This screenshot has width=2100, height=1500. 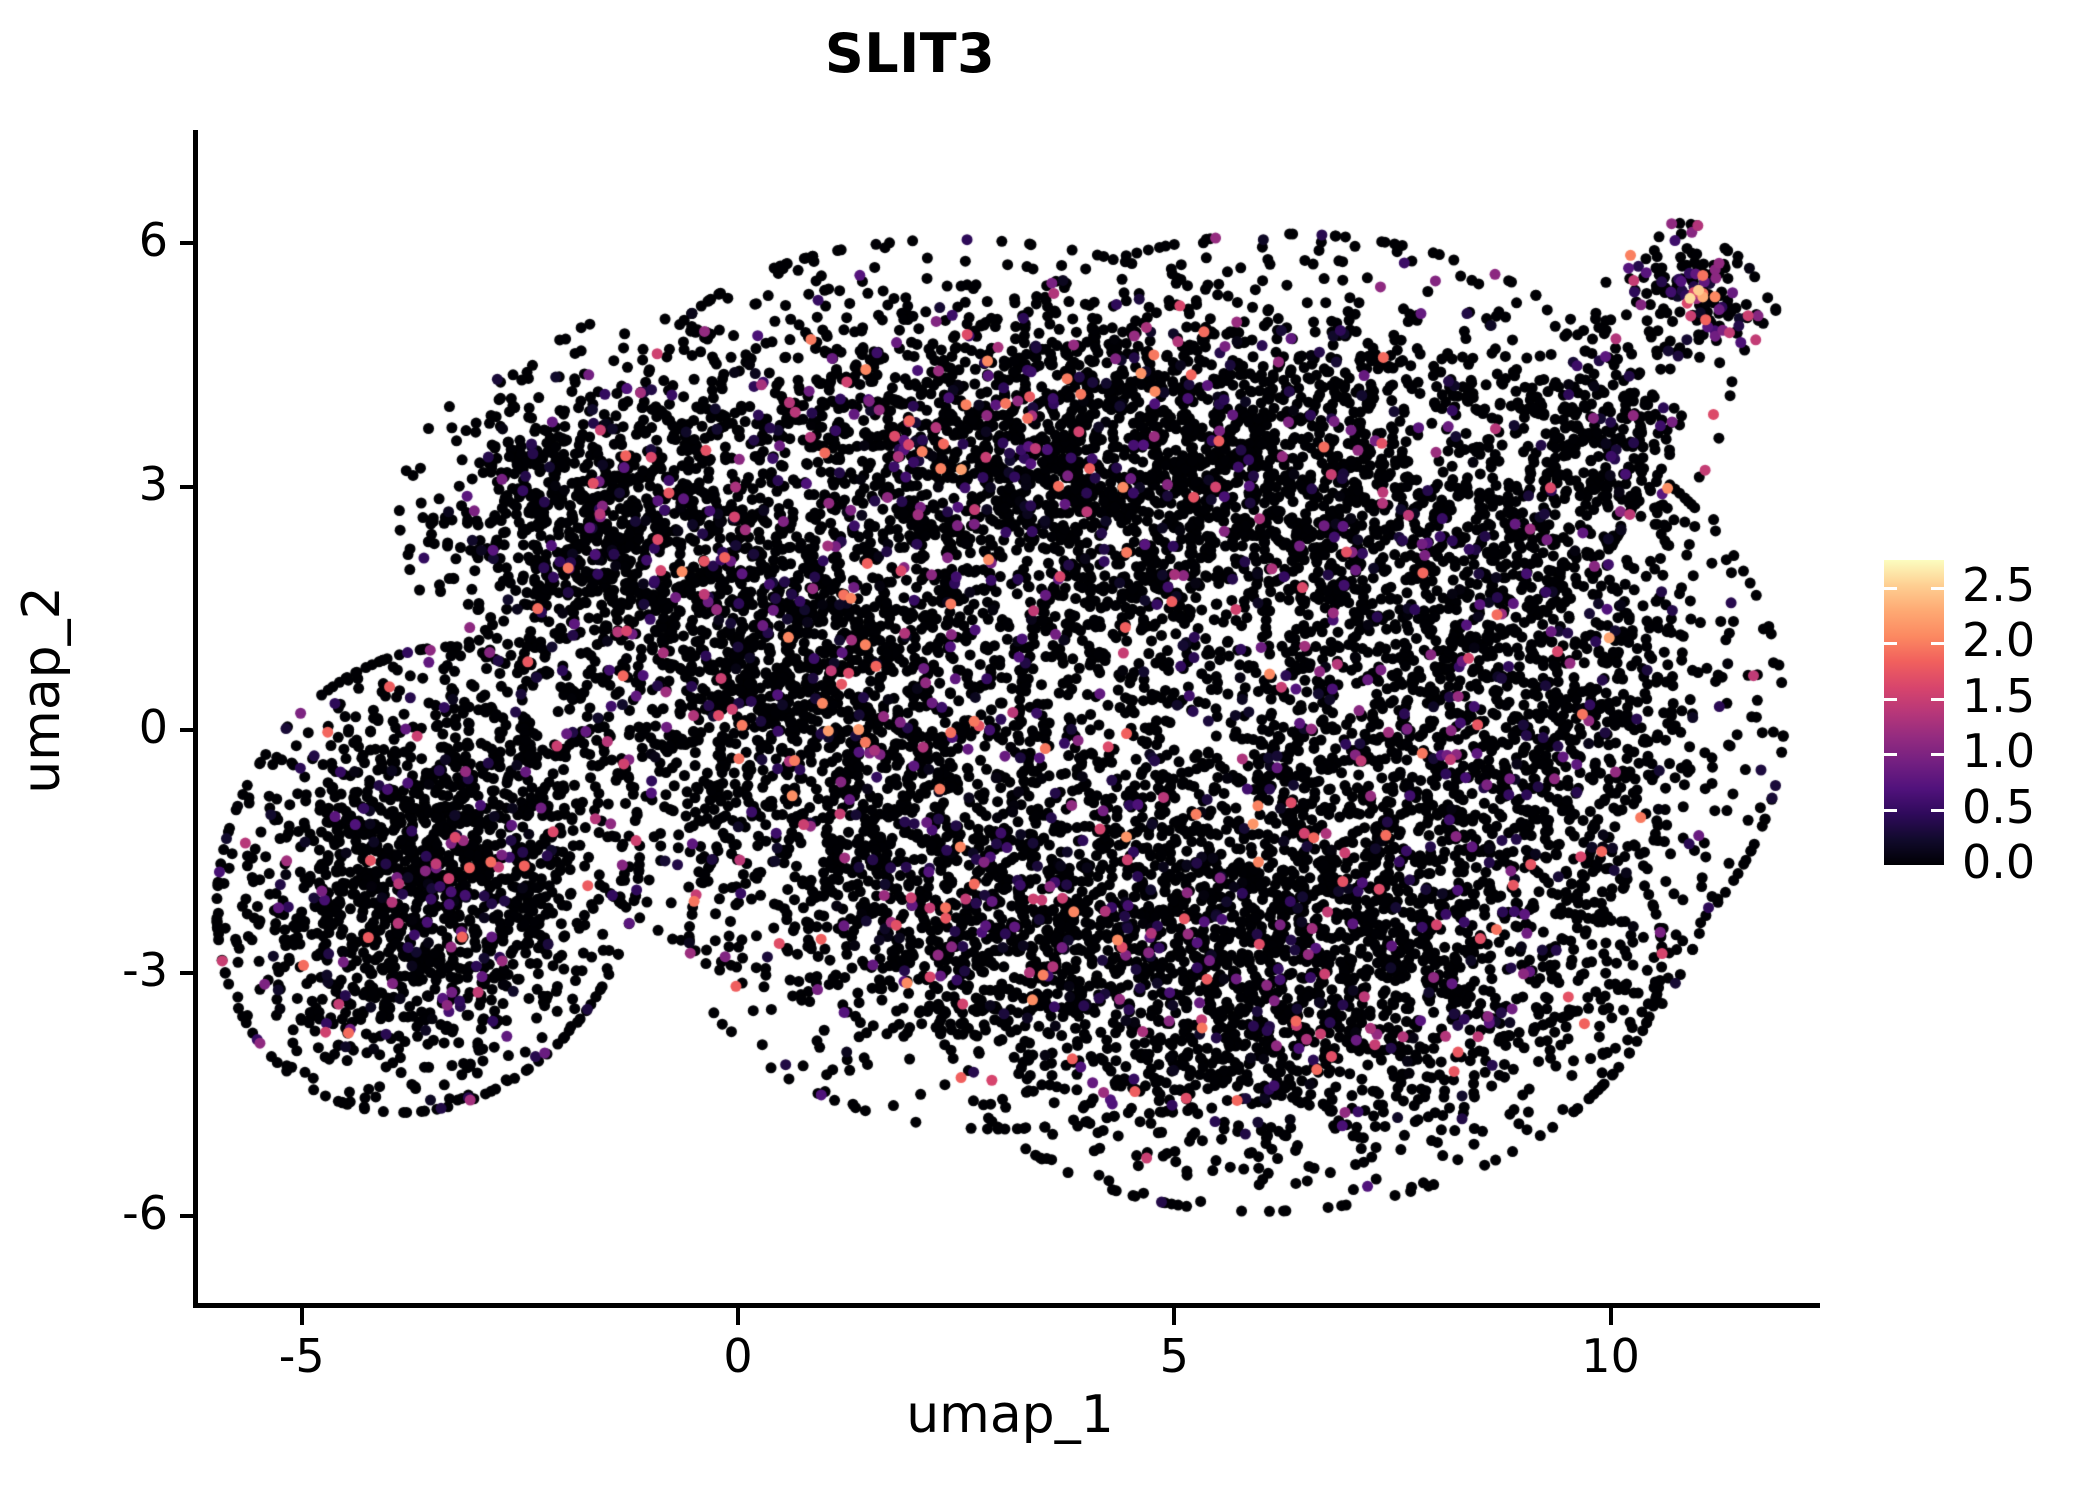 What do you see at coordinates (145, 1212) in the screenshot?
I see `y-tick-label: -6` at bounding box center [145, 1212].